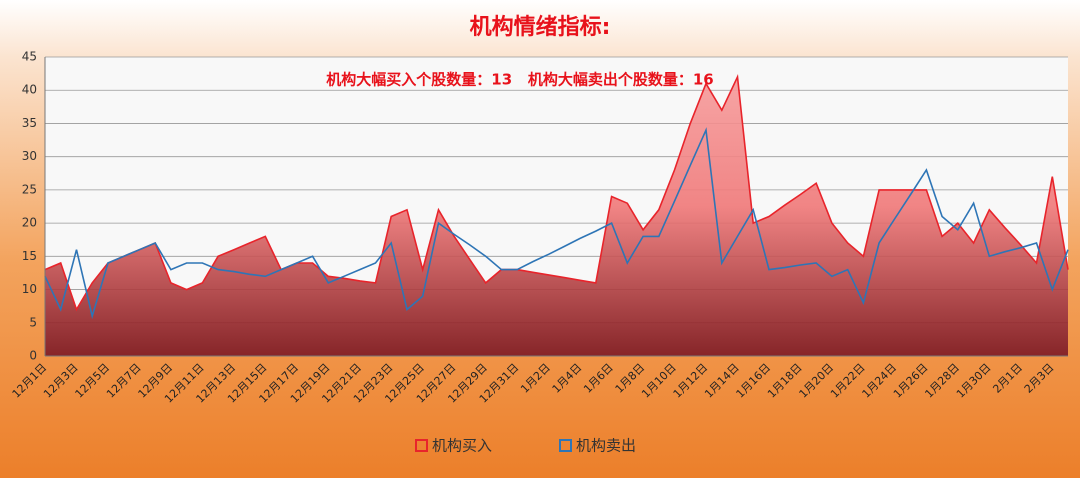 The height and width of the screenshot is (478, 1080). What do you see at coordinates (29, 256) in the screenshot?
I see `y-tick-label: 15` at bounding box center [29, 256].